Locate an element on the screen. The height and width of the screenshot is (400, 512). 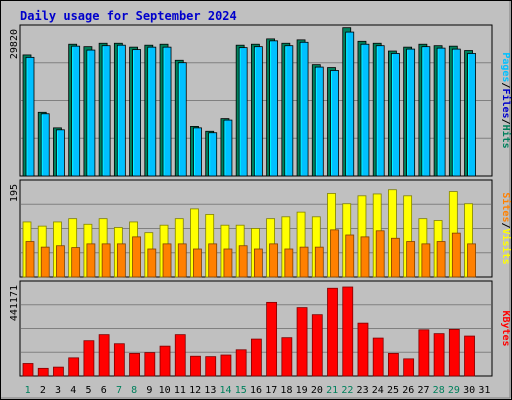
x-tick-label-21: 21 is located at coordinates (332, 390).